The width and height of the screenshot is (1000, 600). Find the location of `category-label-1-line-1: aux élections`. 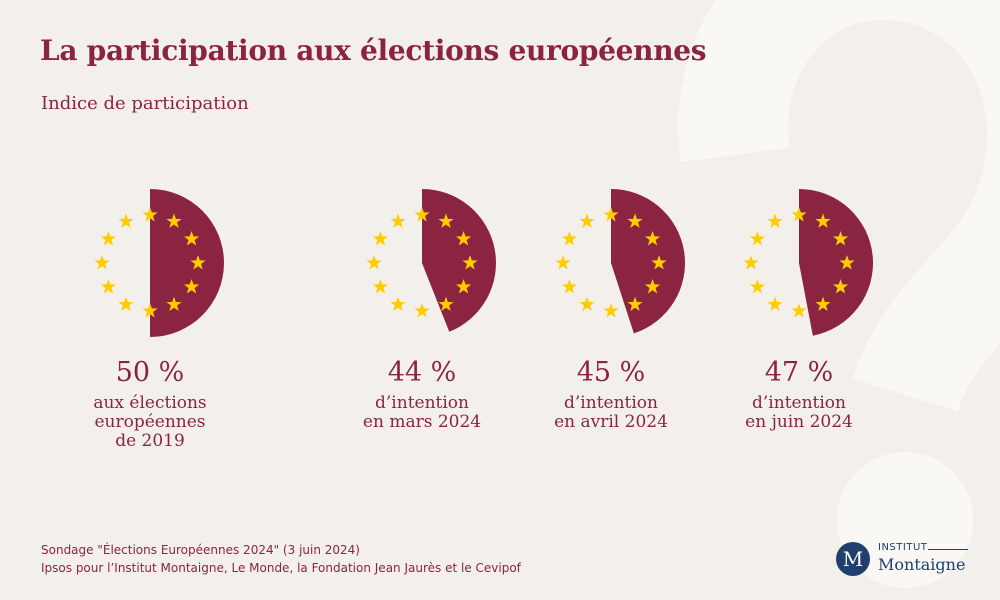

category-label-1-line-1: aux élections is located at coordinates (150, 403).